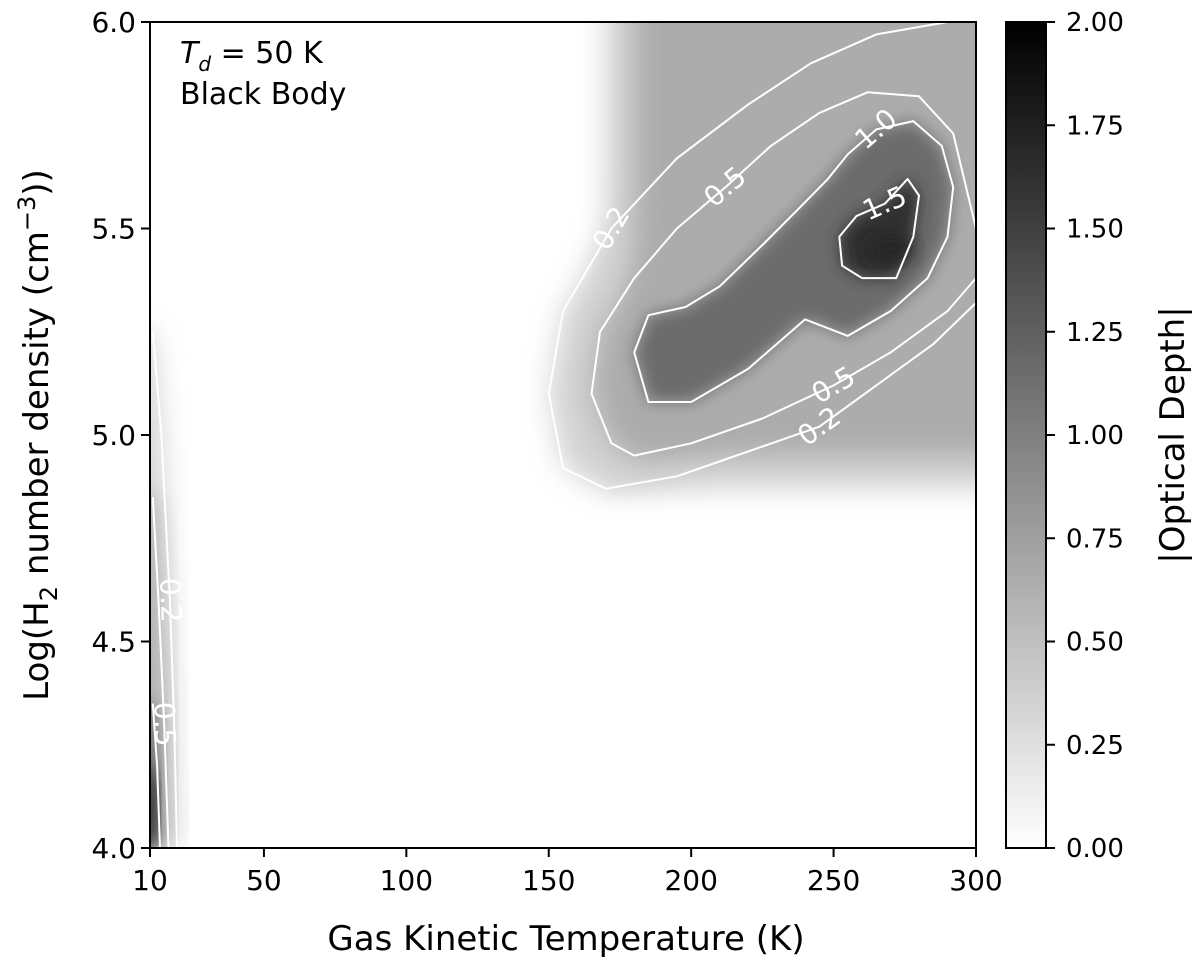  What do you see at coordinates (1095, 643) in the screenshot?
I see `colorbar-tick-label: 0.50` at bounding box center [1095, 643].